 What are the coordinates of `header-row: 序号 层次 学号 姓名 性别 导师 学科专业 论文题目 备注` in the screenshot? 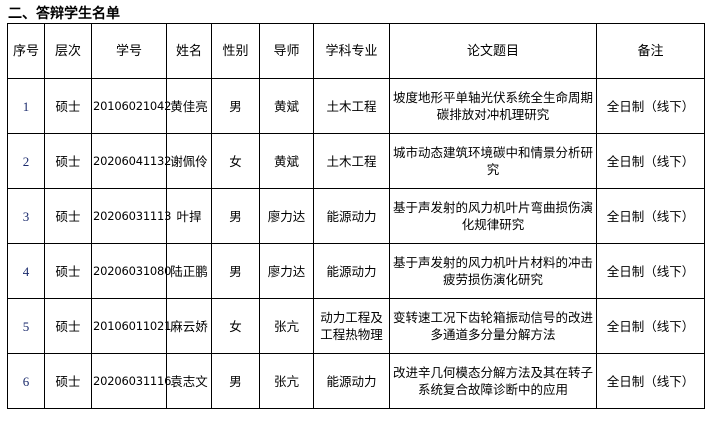 It's located at (356, 51).